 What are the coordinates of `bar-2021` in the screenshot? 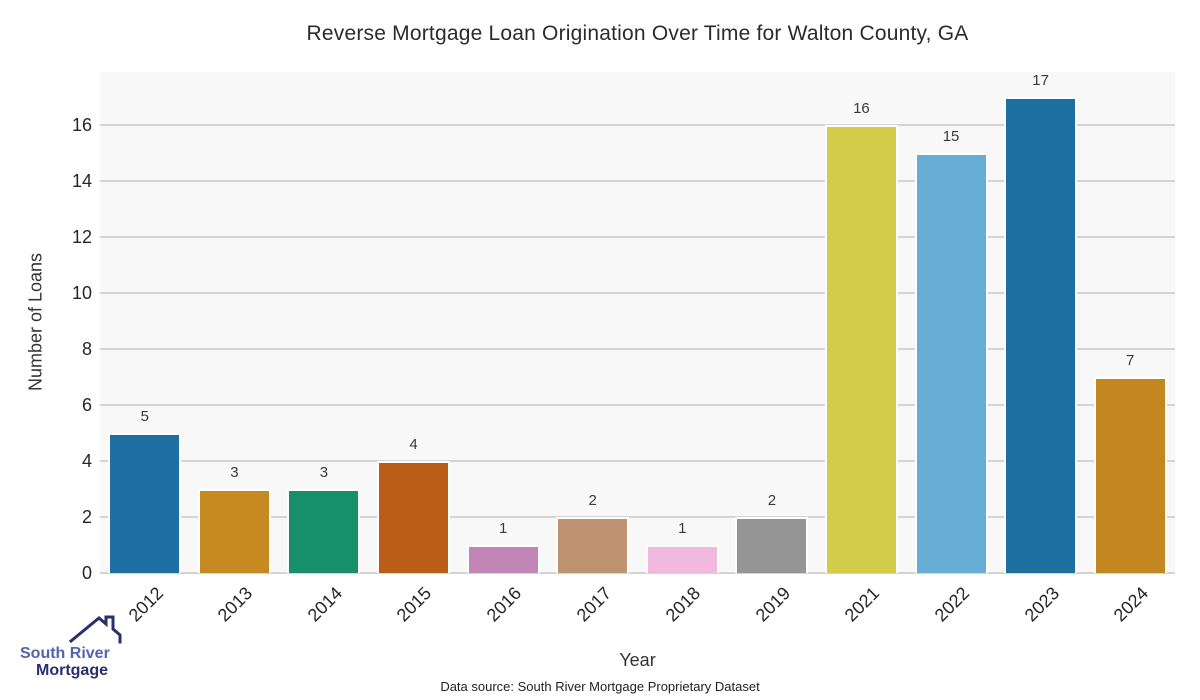 It's located at (861, 349).